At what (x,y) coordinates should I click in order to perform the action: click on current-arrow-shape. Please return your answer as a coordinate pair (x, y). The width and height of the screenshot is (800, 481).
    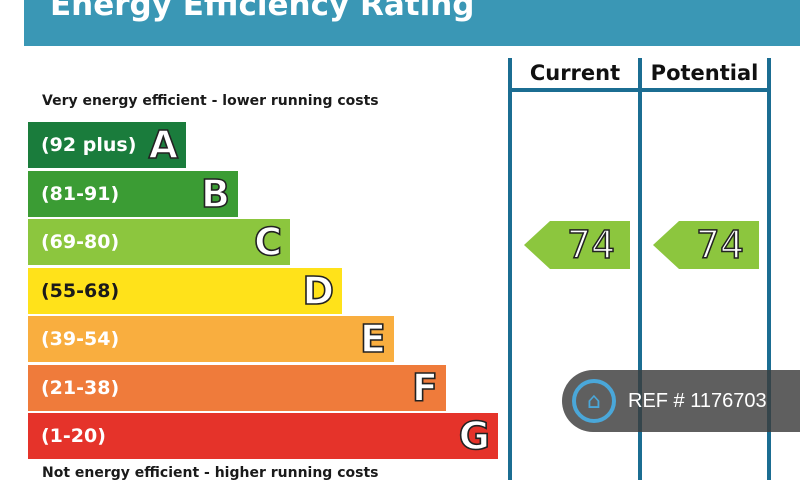
    Looking at the image, I should click on (577, 245).